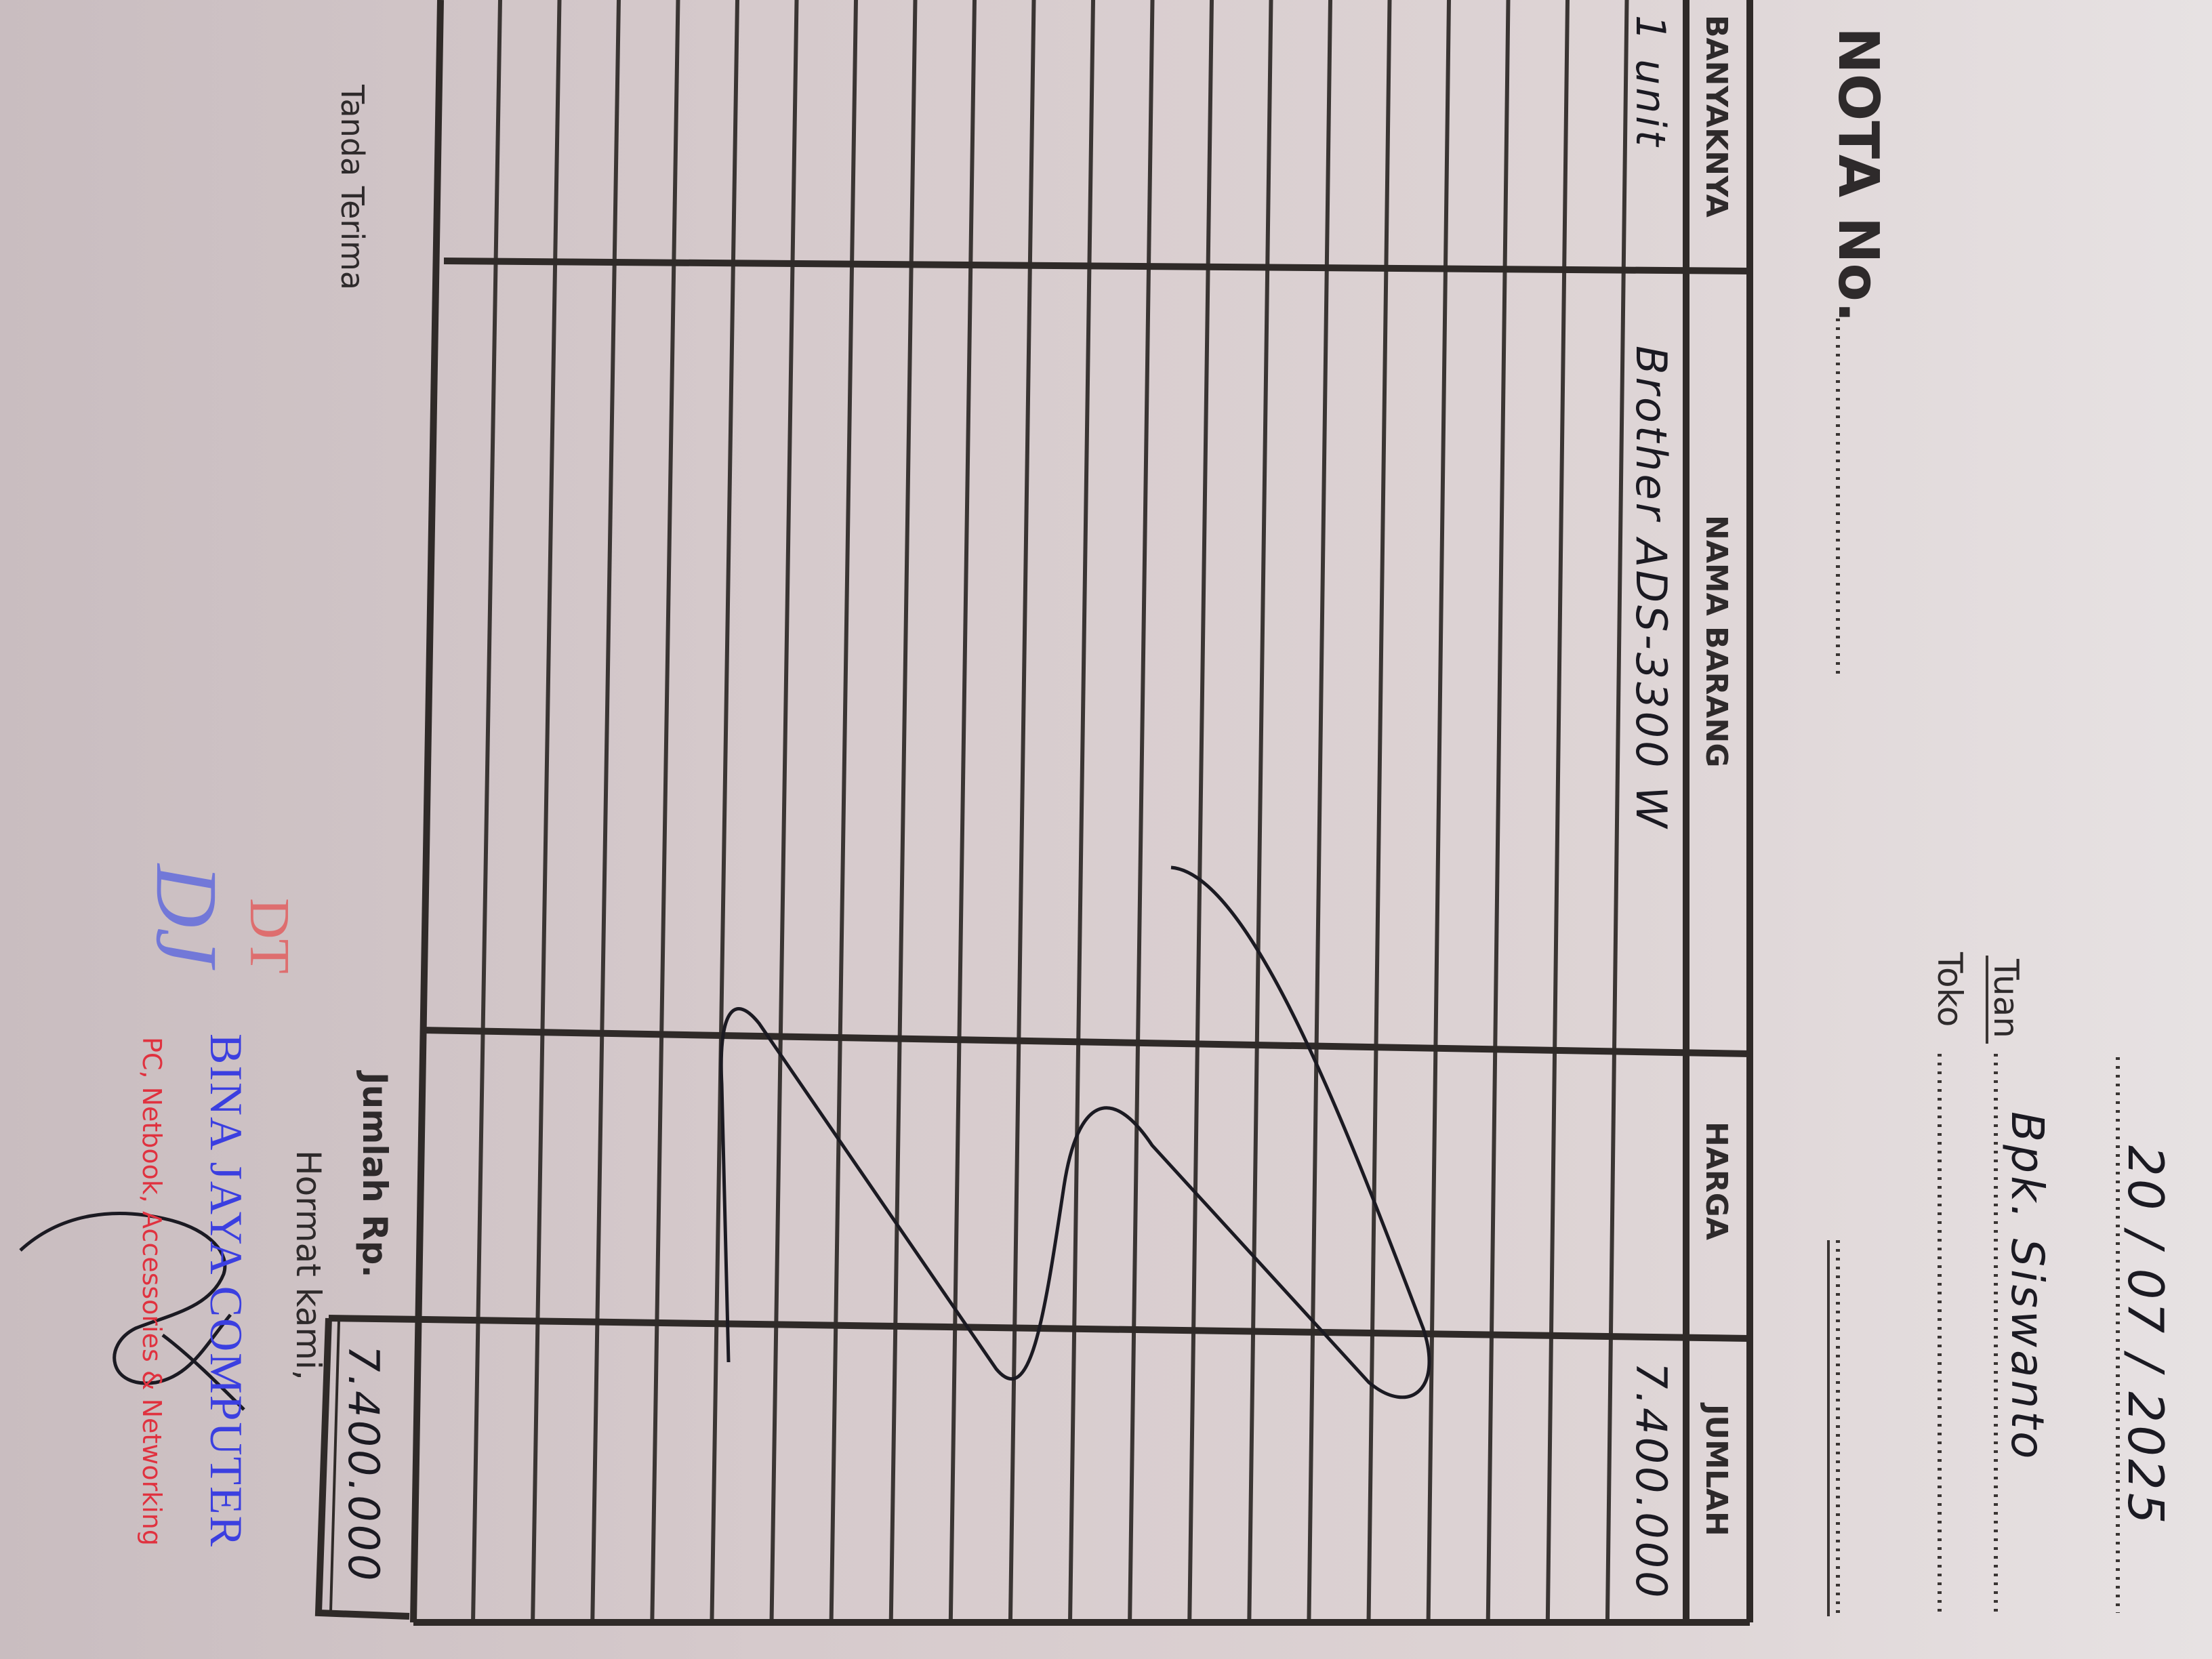 The image size is (2212, 1659). I want to click on column-header-nama-barang: NAMA BARANG, so click(1716, 641).